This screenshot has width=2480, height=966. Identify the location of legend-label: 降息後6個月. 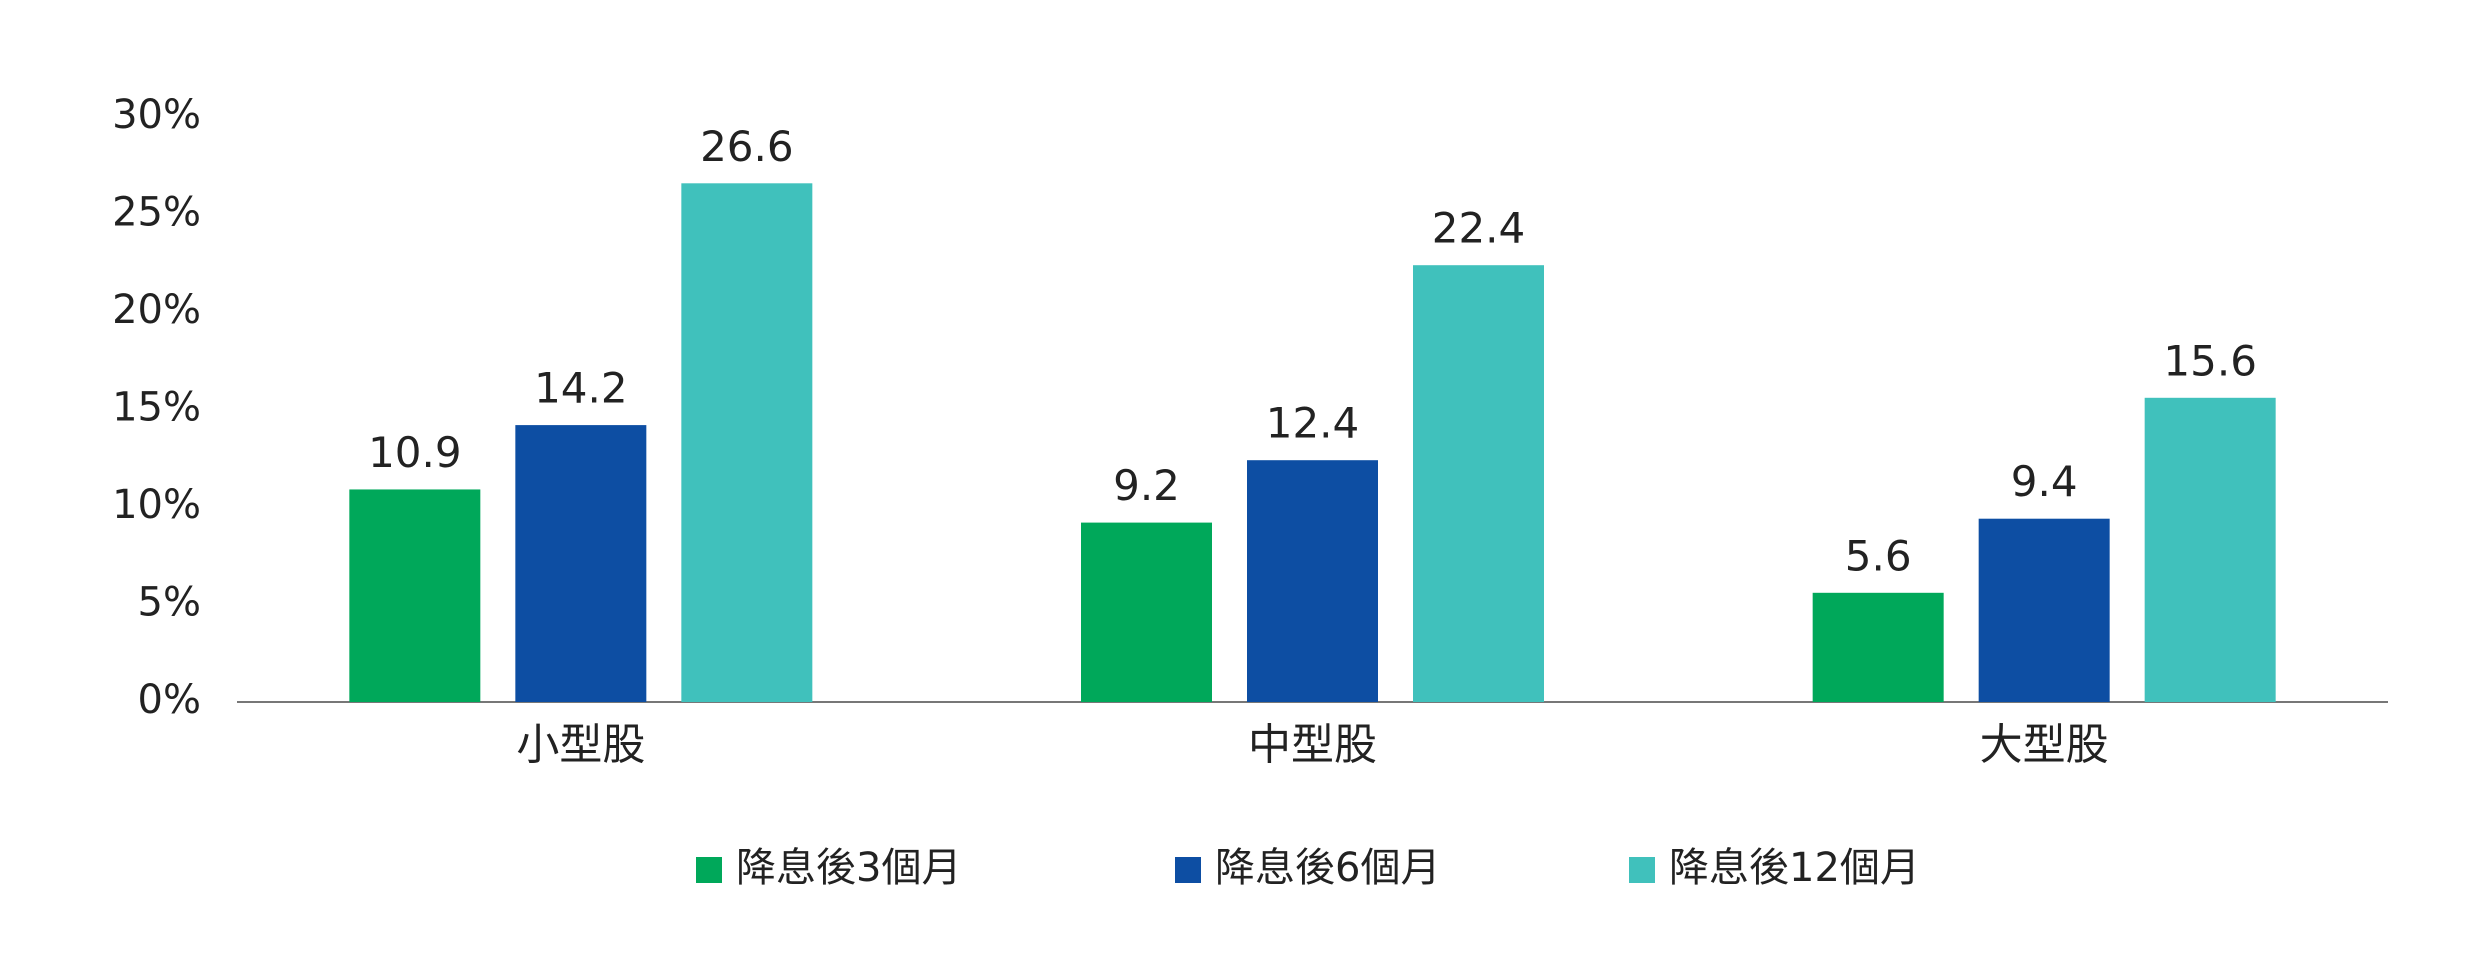
(1327, 868).